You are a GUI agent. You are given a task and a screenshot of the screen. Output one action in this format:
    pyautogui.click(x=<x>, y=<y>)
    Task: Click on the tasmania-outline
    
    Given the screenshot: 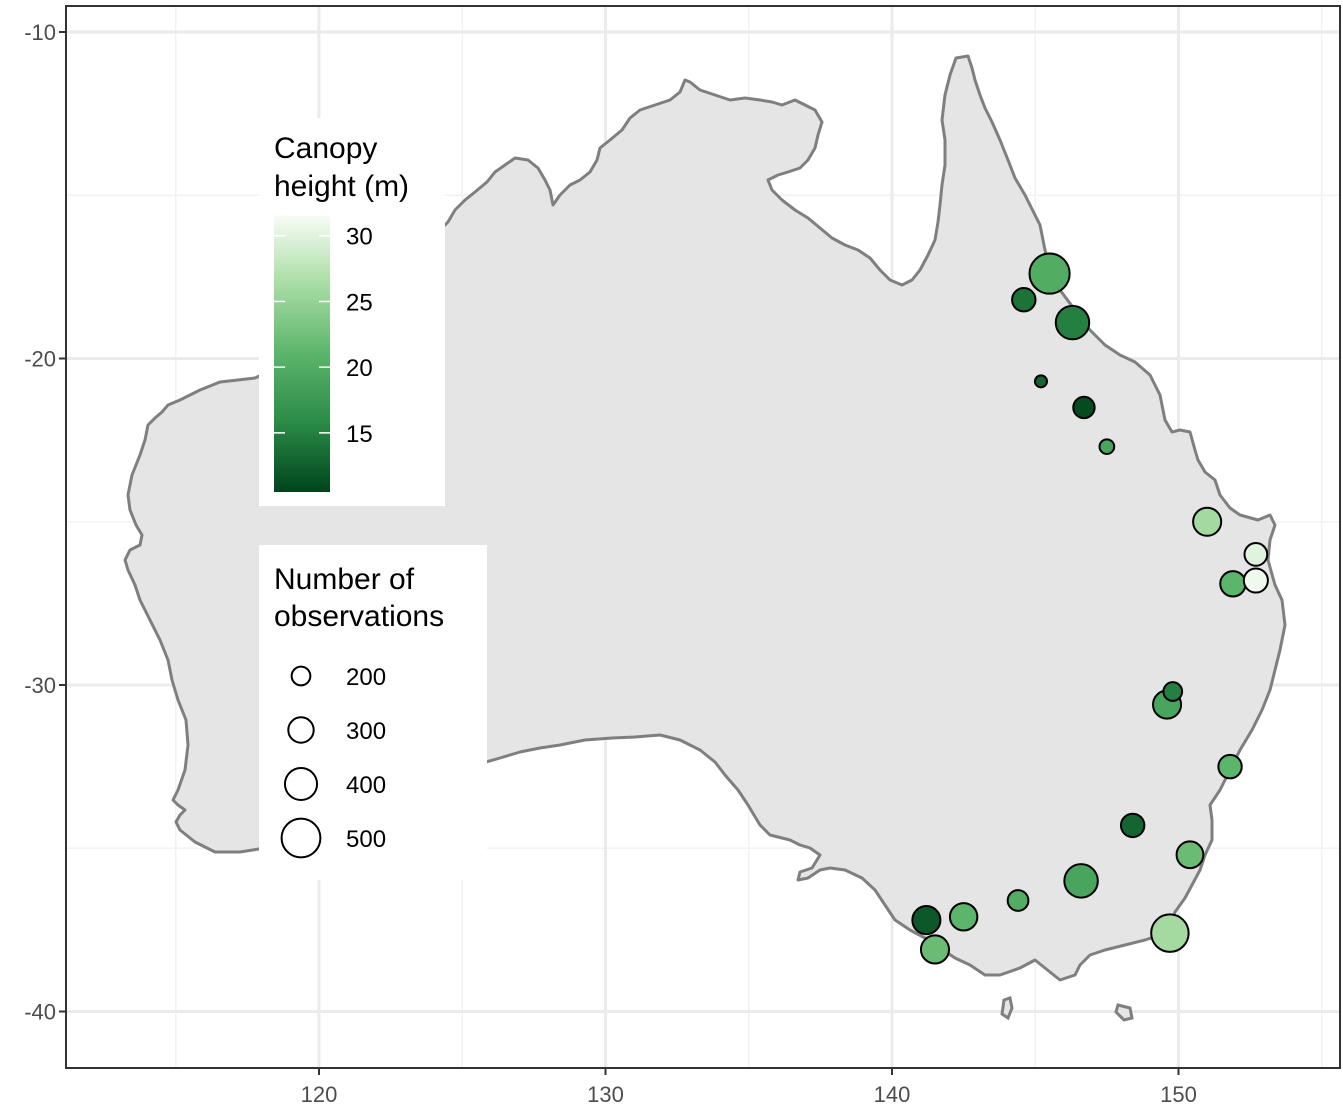 What is the action you would take?
    pyautogui.click(x=1007, y=1008)
    